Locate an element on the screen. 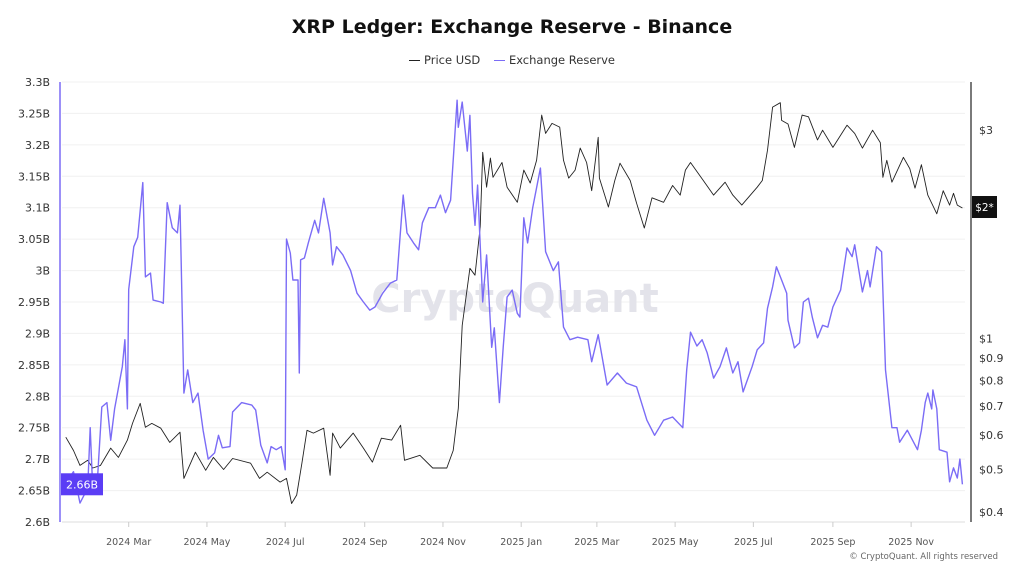  y-right-tick-label: $0.4 is located at coordinates (991, 512).